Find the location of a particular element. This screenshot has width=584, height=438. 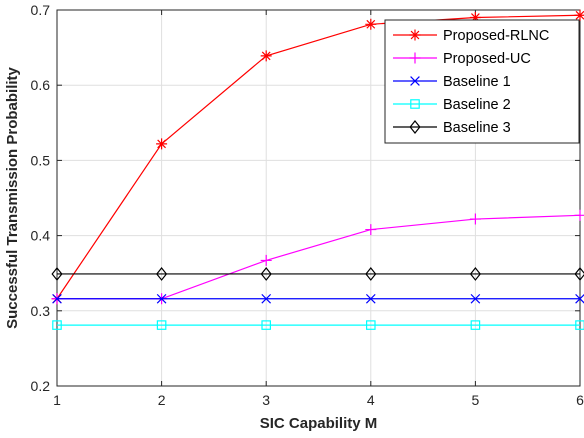

legend-item-proposed-uc: Proposed-UC is located at coordinates (462, 59).